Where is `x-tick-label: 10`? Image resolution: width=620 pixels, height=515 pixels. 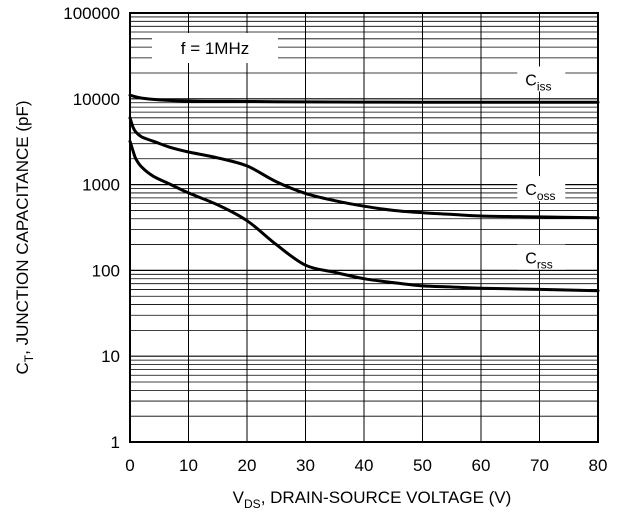 x-tick-label: 10 is located at coordinates (188, 465).